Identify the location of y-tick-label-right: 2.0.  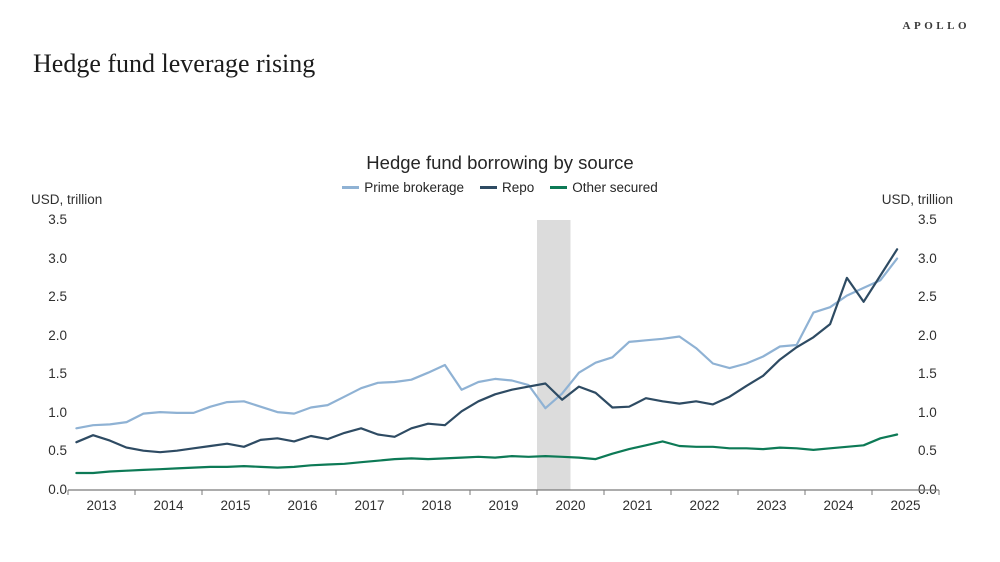
(927, 335).